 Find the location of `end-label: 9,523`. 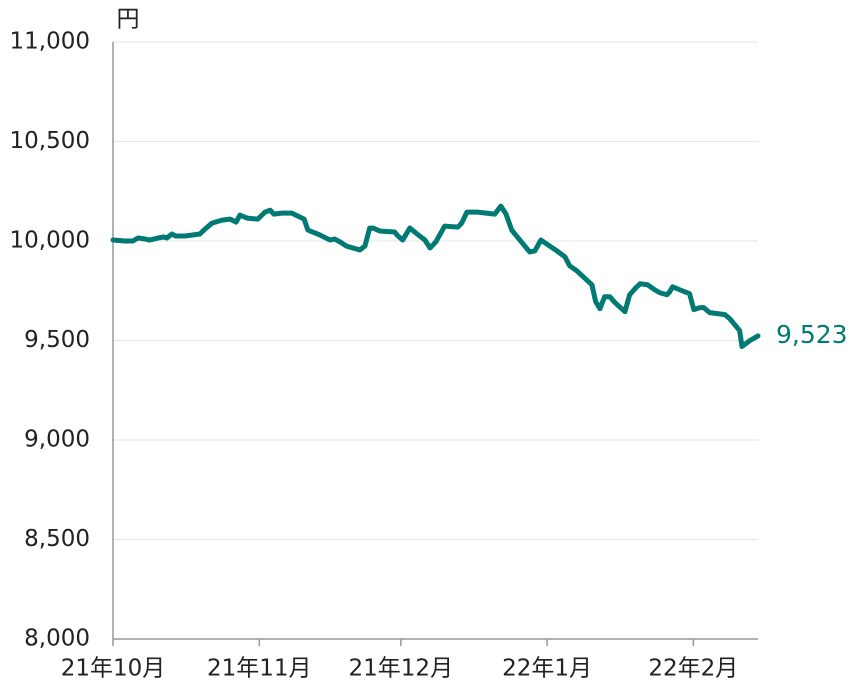

end-label: 9,523 is located at coordinates (812, 334).